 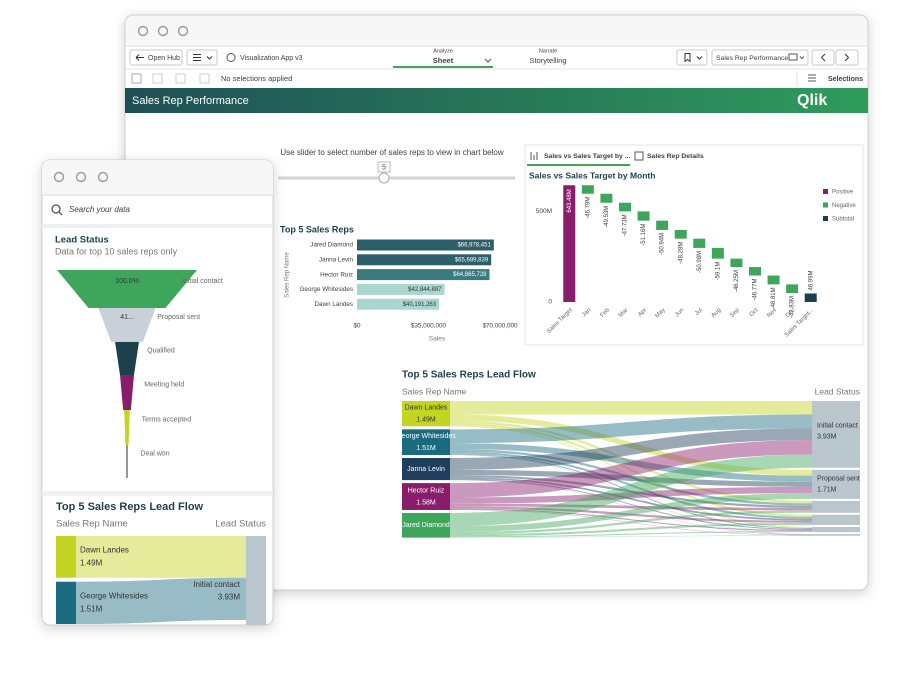 I want to click on selections-button: Selections, so click(x=845, y=79).